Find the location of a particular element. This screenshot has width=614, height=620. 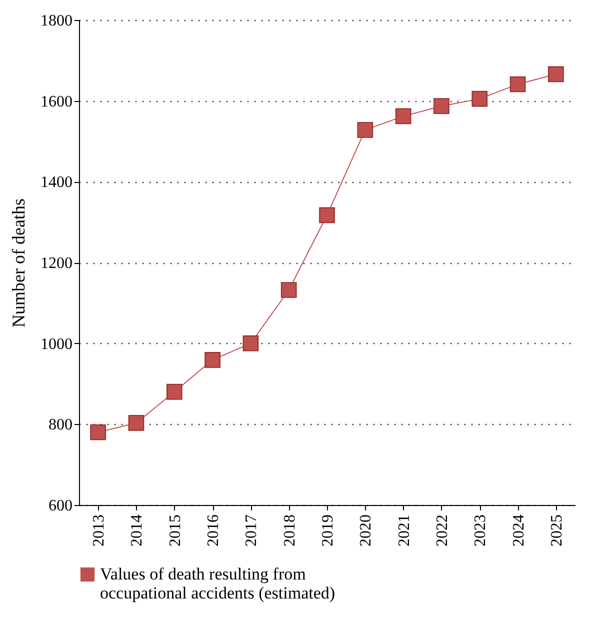

x-tick-label: 2020 is located at coordinates (366, 530).